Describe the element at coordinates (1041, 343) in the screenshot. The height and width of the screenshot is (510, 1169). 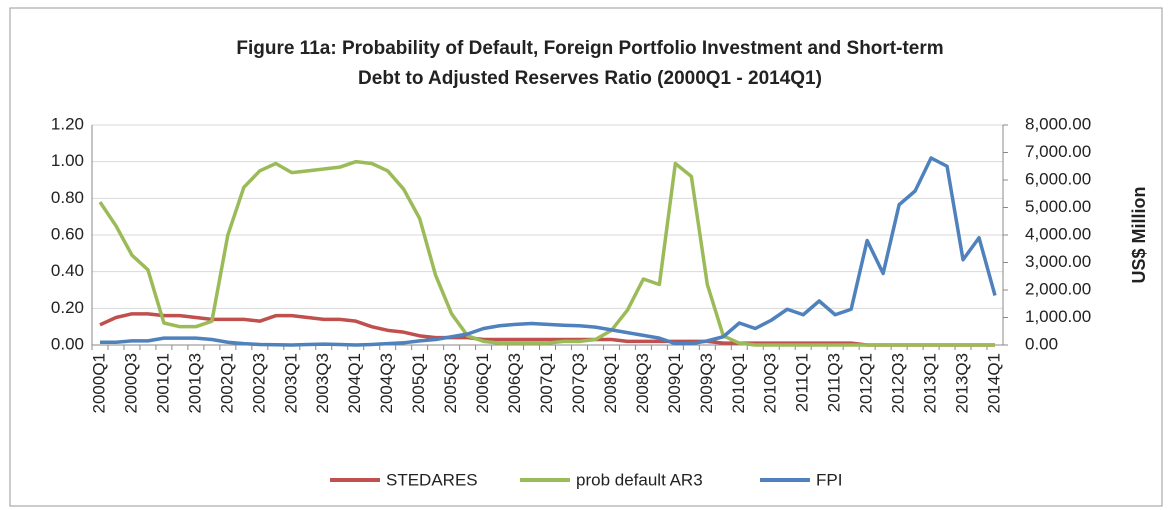
I see `y2-tick-label: 0.00` at that location.